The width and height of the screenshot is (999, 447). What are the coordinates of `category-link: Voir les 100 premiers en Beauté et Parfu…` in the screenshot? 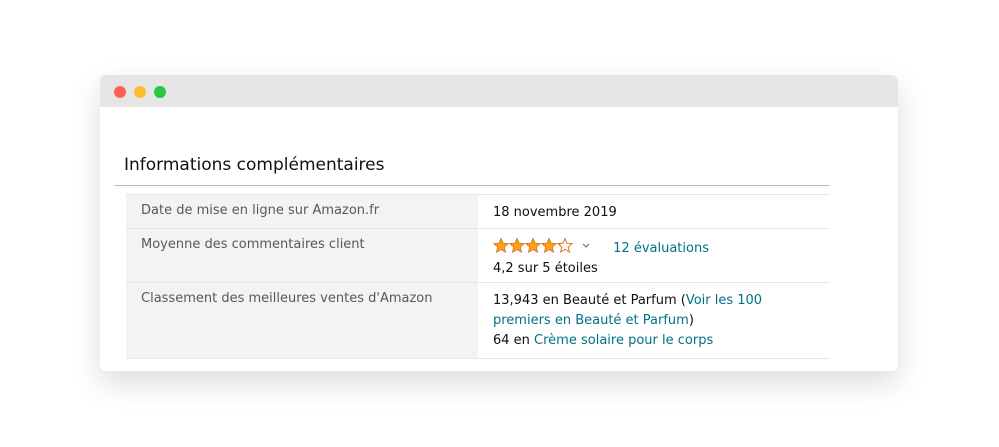 It's located at (628, 310).